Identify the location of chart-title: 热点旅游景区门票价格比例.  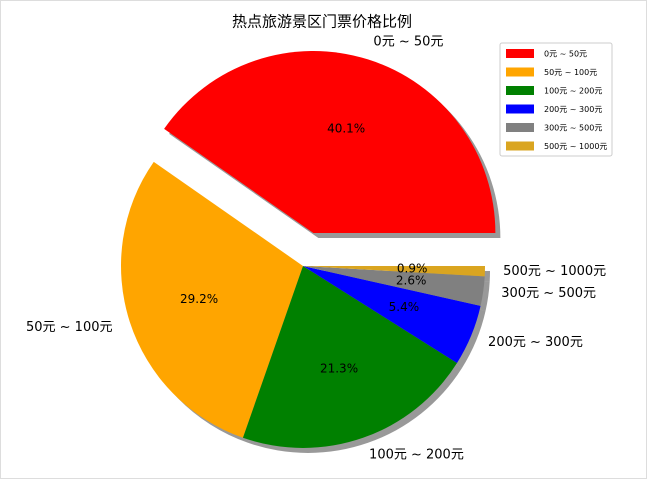
(322, 22).